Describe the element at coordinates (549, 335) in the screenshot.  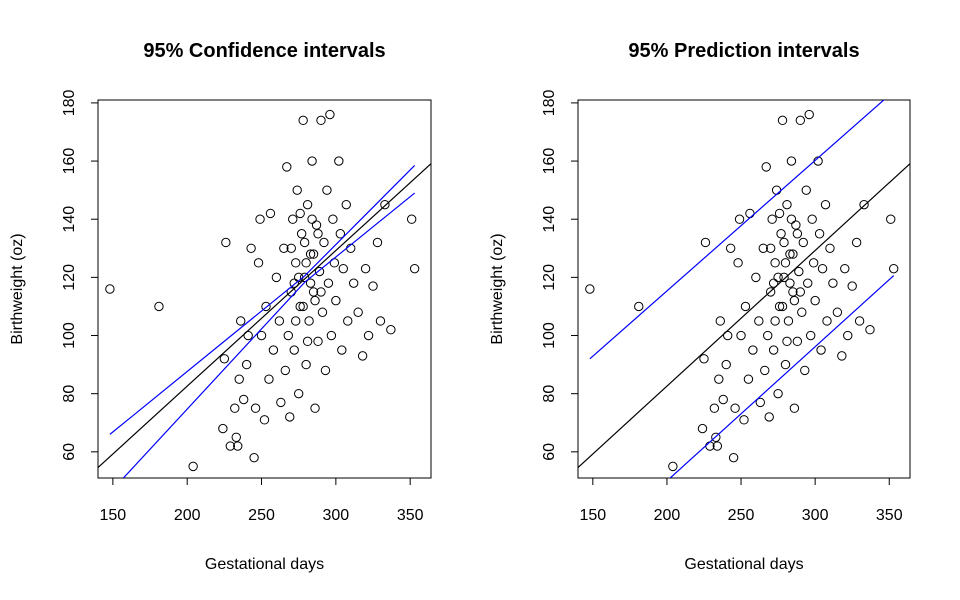
I see `y-tick-label: 100` at that location.